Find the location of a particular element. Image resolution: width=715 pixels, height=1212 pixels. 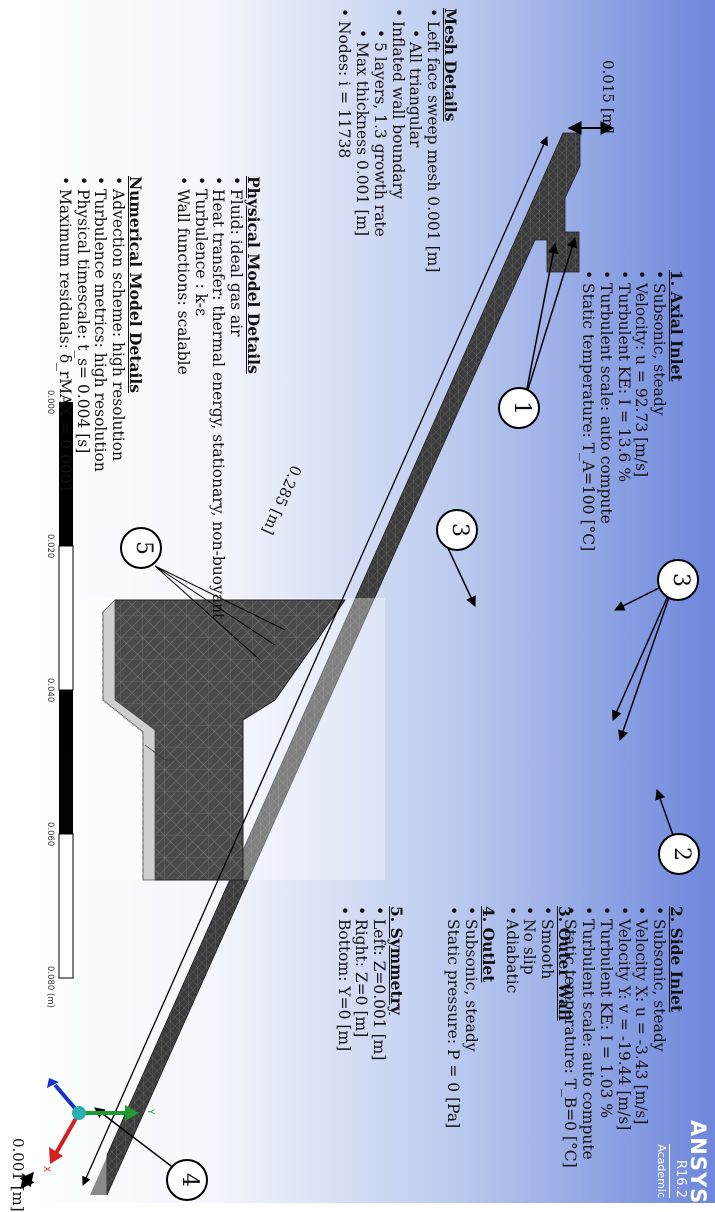

symmetry-item: Right: Z=0 [m] is located at coordinates (361, 983).